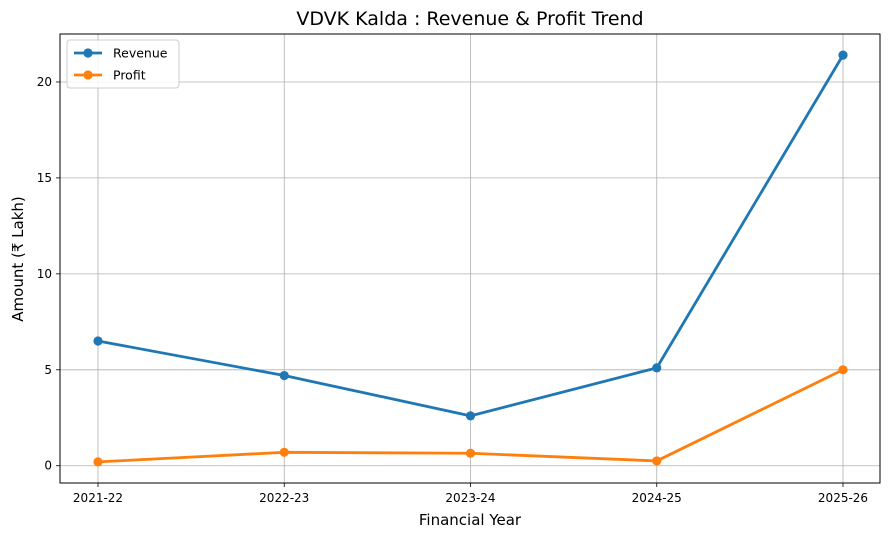 Image resolution: width=889 pixels, height=540 pixels. What do you see at coordinates (44, 274) in the screenshot?
I see `y-tick-label: 10` at bounding box center [44, 274].